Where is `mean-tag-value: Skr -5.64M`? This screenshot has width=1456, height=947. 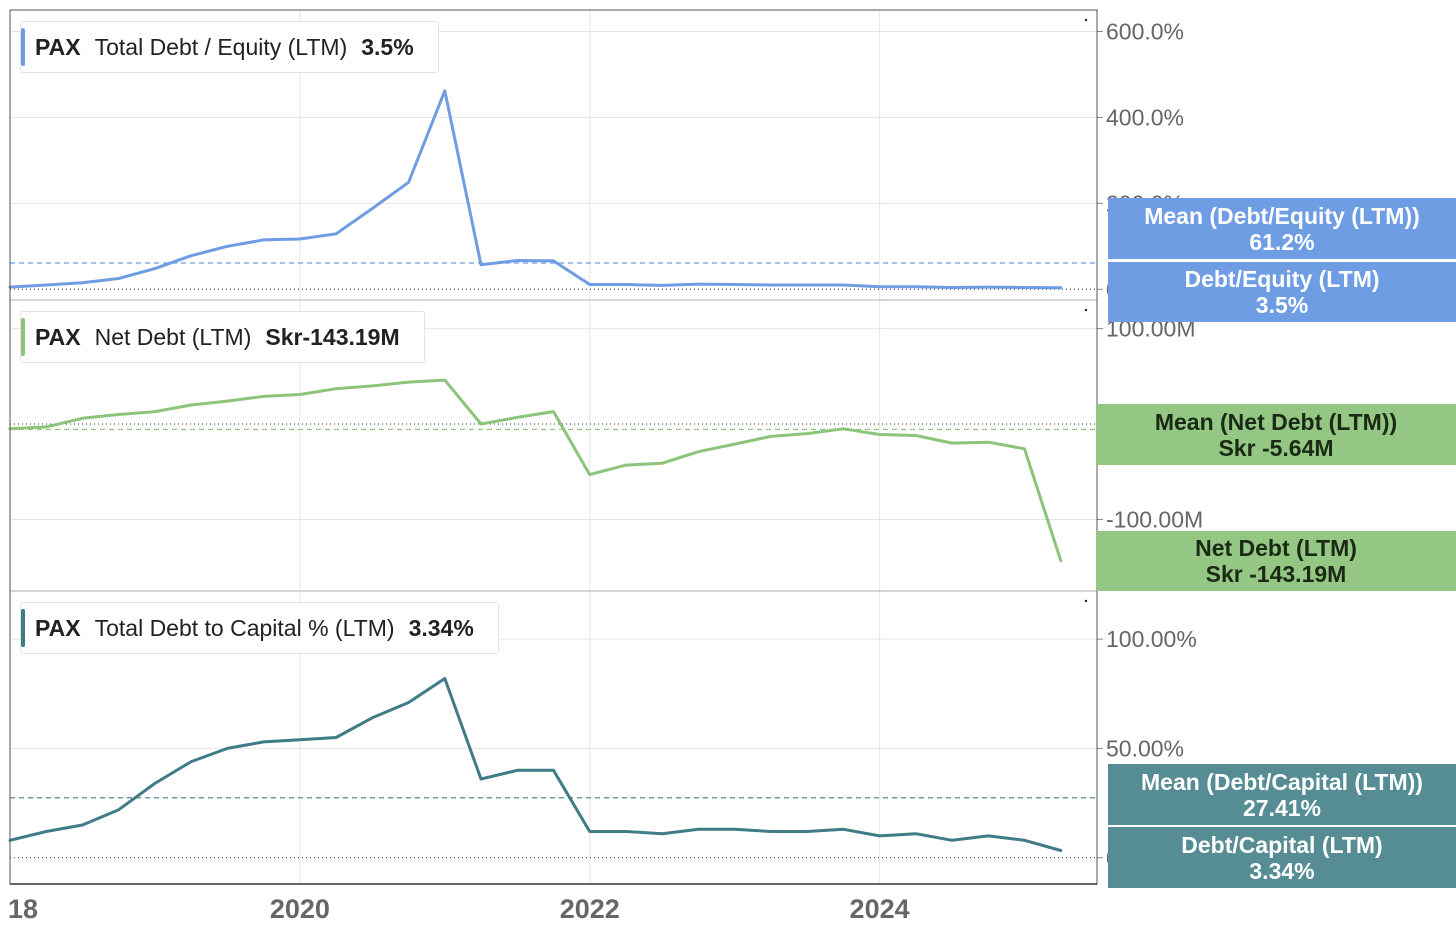
mean-tag-value: Skr -5.64M is located at coordinates (1276, 447).